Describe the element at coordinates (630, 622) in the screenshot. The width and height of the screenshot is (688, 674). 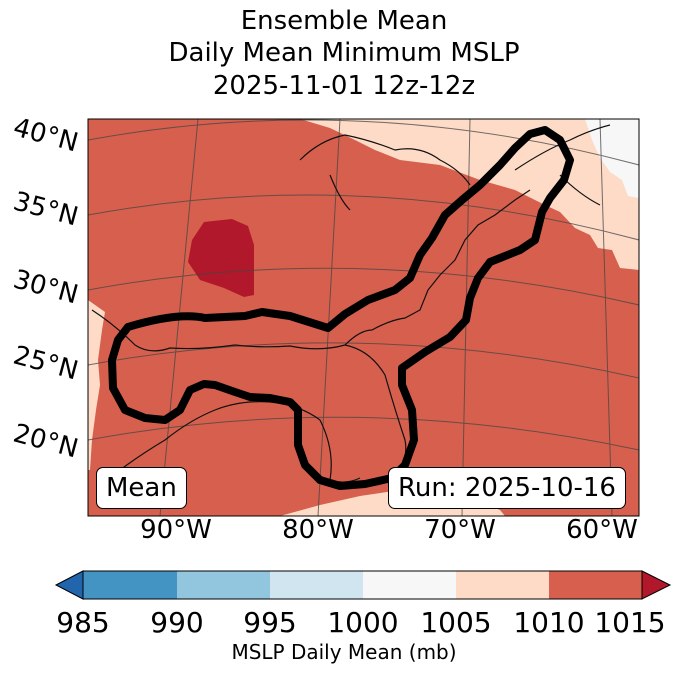
I see `colorbar-tick-1015: 1015` at that location.